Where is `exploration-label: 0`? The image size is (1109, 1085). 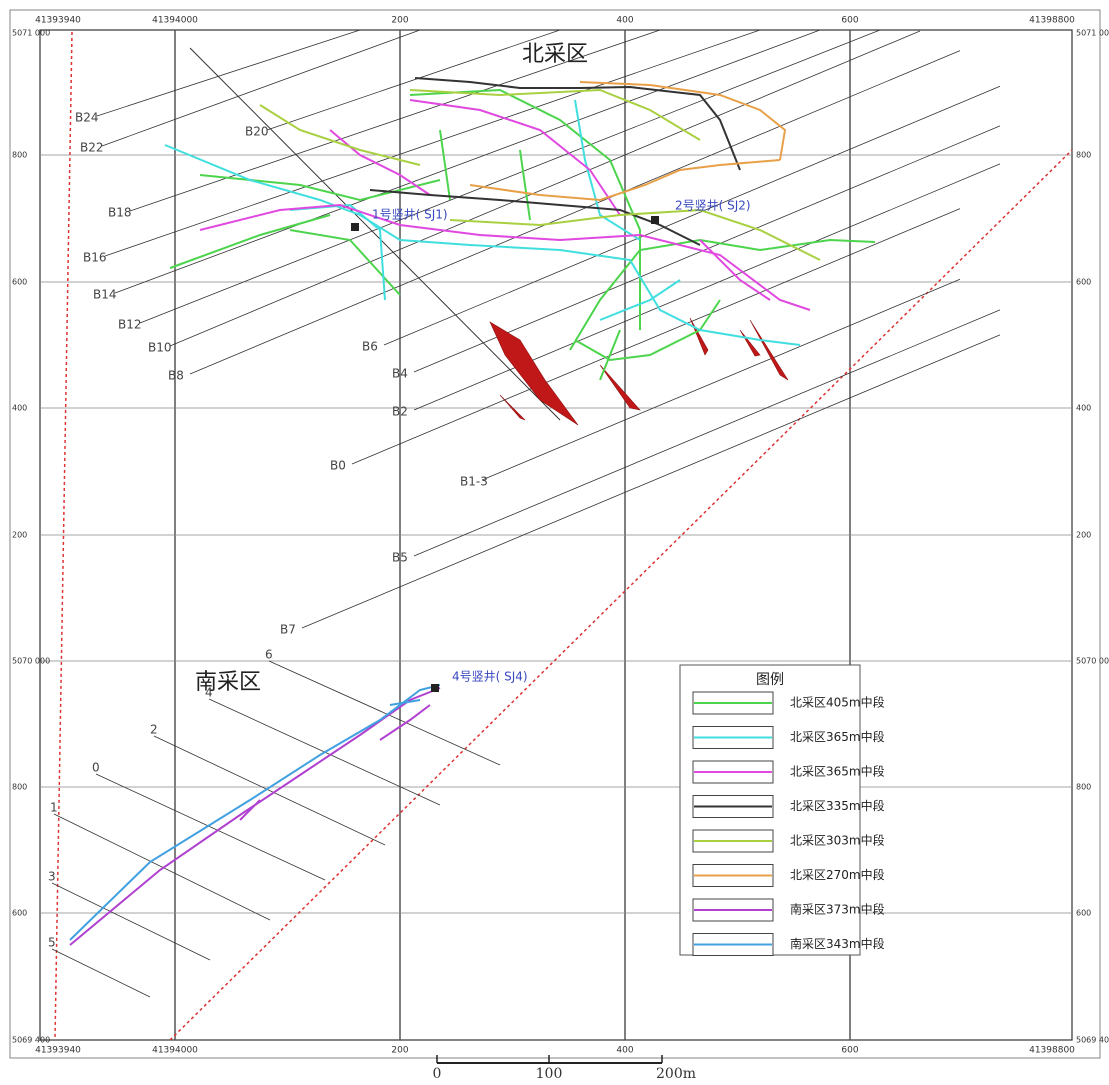 exploration-label: 0 is located at coordinates (96, 768).